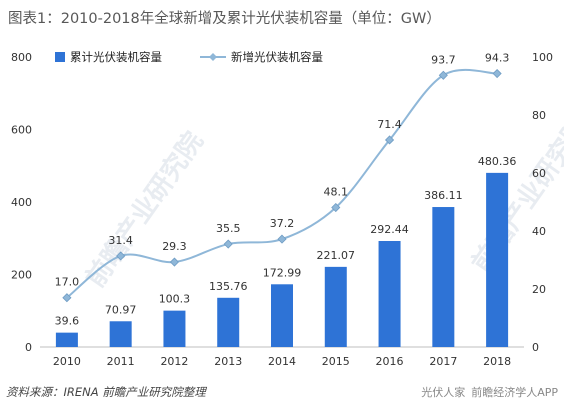 This screenshot has height=412, width=564. Describe the element at coordinates (120, 240) in the screenshot. I see `line-data-label: 31.4` at that location.